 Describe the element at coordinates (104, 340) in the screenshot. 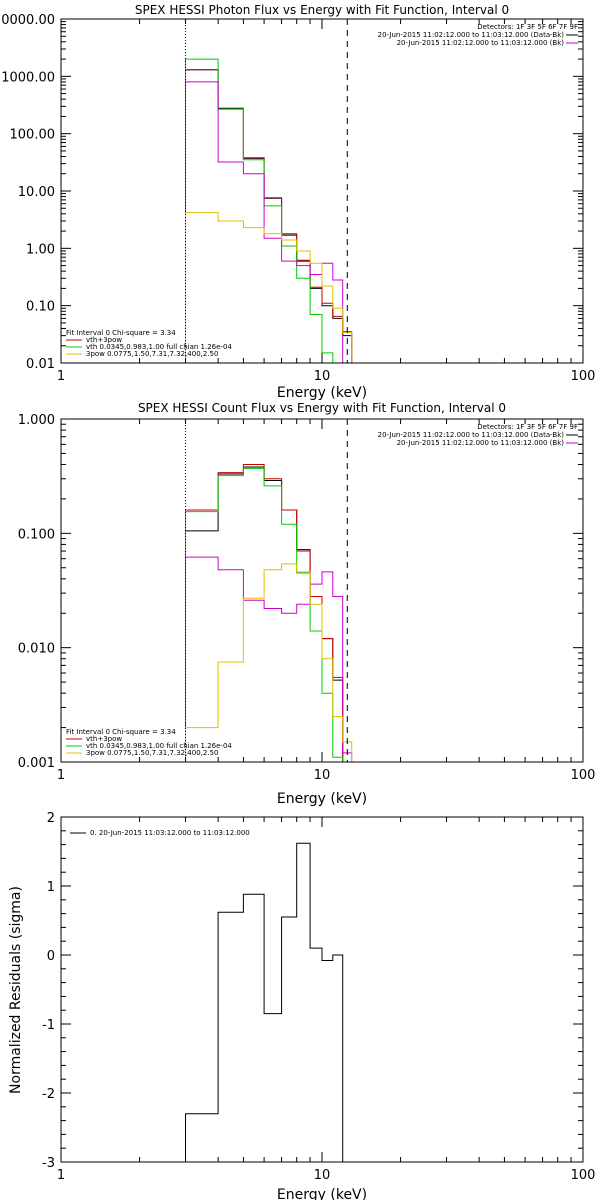

I see `panel1-fit-vth3pow-text: vth+3pow` at that location.